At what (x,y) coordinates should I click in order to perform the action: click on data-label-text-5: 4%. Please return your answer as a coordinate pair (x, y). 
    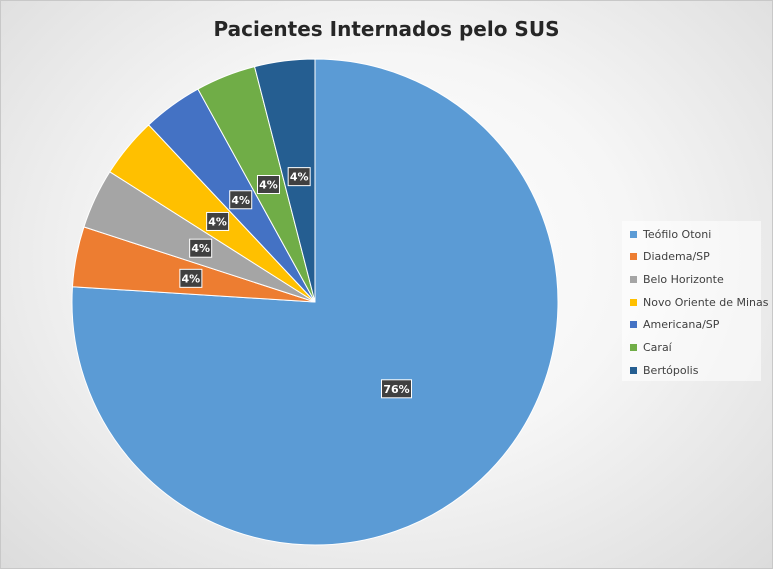
    Looking at the image, I should click on (268, 185).